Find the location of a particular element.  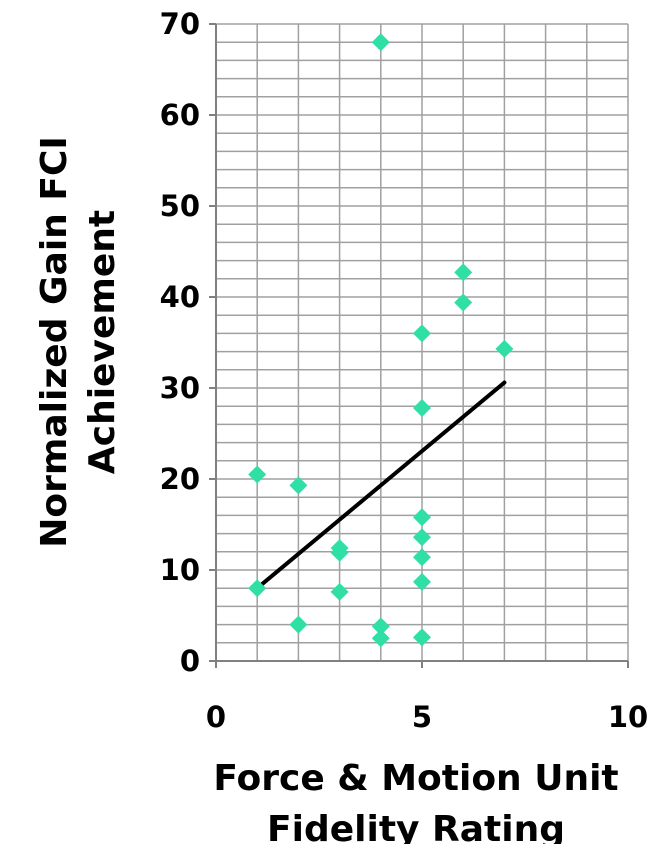

y-tick-label: 40 is located at coordinates (180, 297).